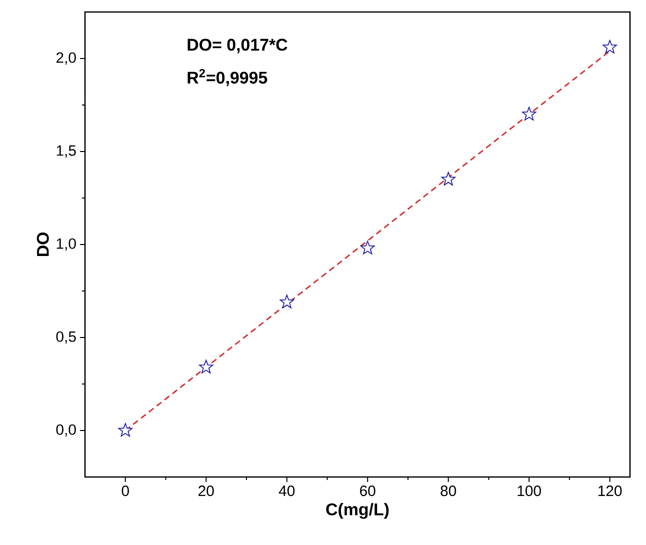  Describe the element at coordinates (238, 46) in the screenshot. I see `annotation: DO= 0,017*C` at that location.